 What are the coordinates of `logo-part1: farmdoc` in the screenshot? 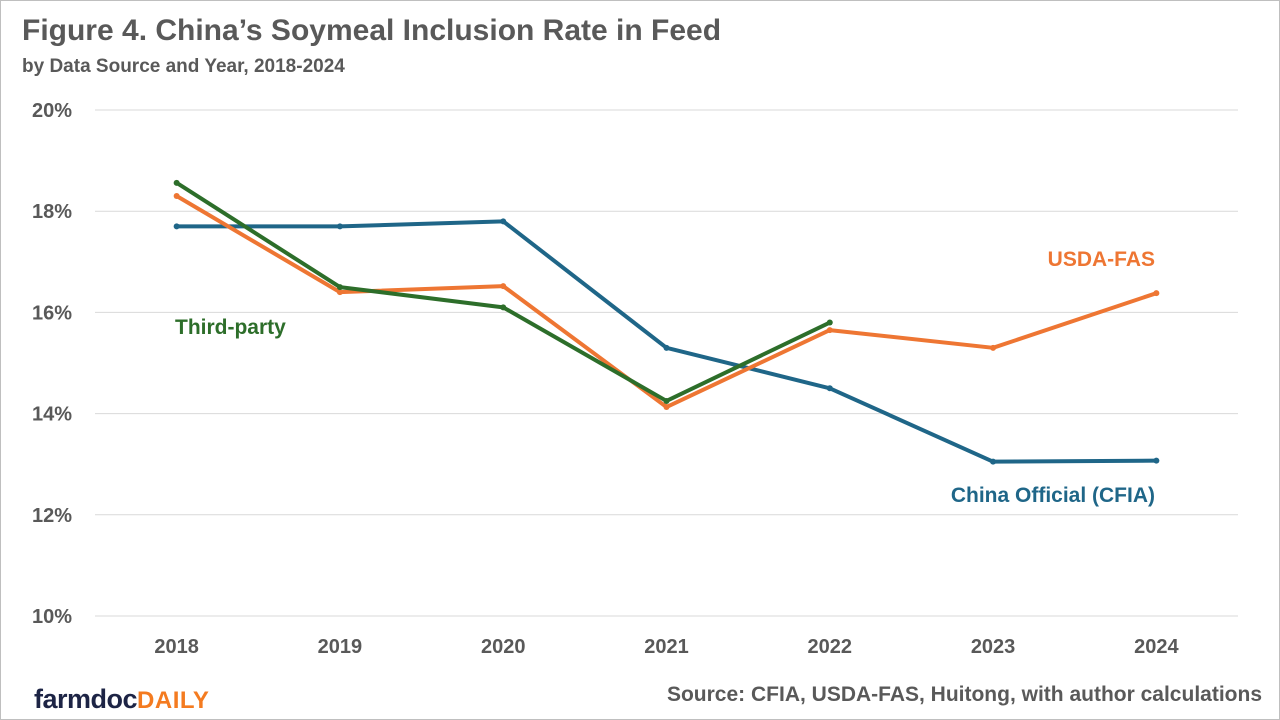 It's located at (86, 699).